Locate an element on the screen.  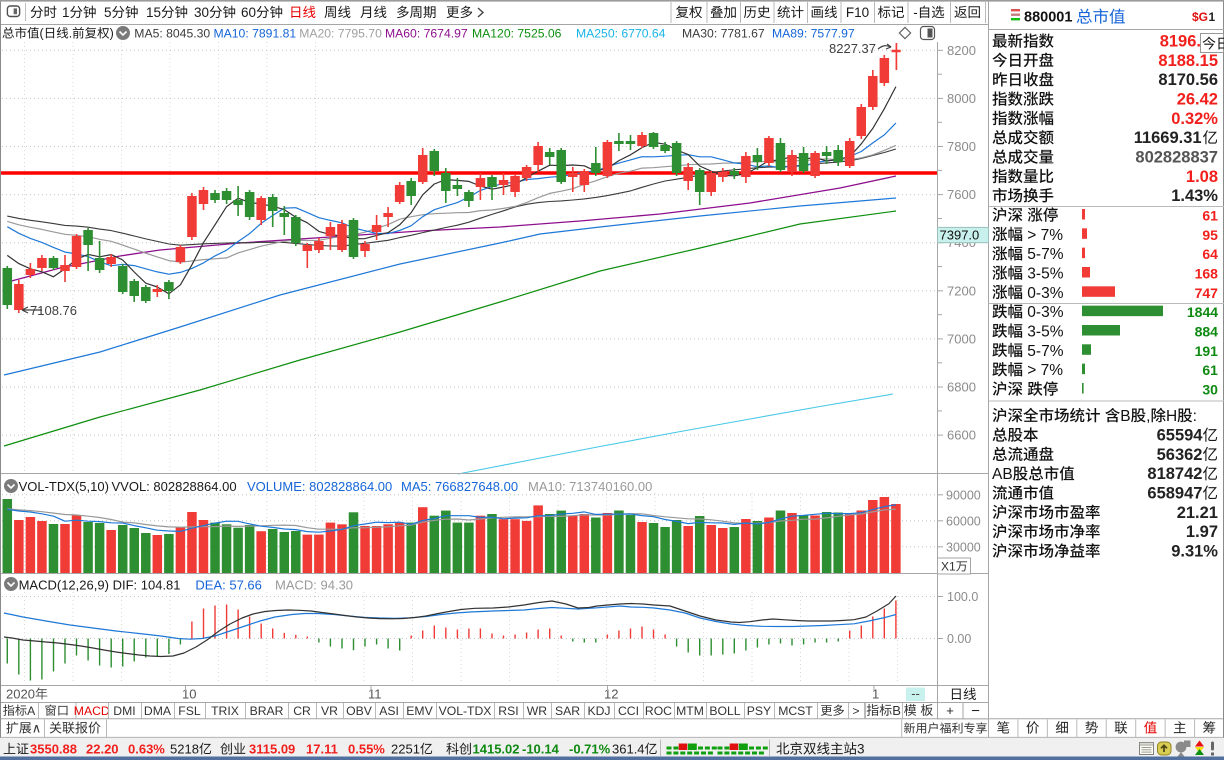
svg-text: 5 is located at coordinates (108, 12).